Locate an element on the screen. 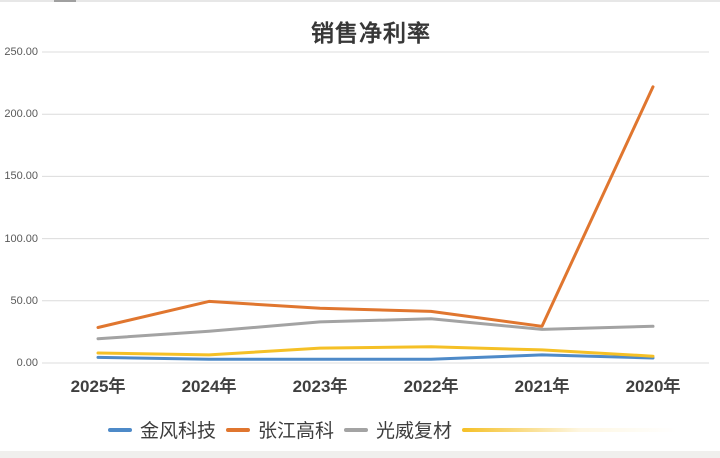 This screenshot has width=720, height=458. x-axis-label-2022: 2022年 is located at coordinates (431, 386).